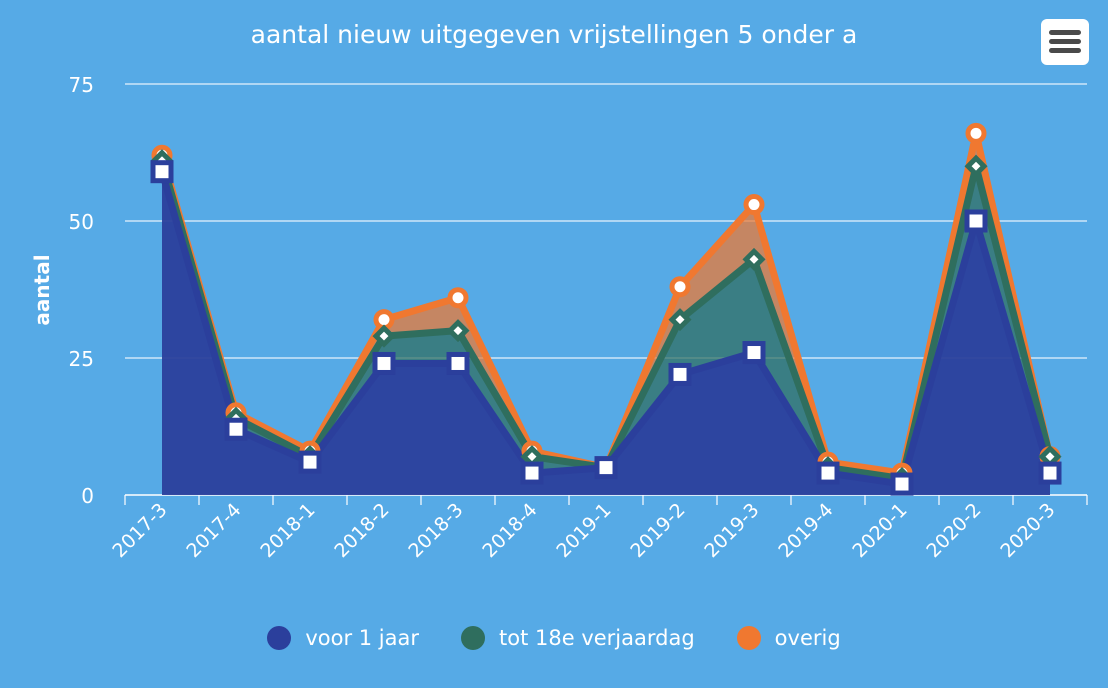 The image size is (1108, 688). Describe the element at coordinates (953, 530) in the screenshot. I see `x-tick-label: 2020-2` at that location.